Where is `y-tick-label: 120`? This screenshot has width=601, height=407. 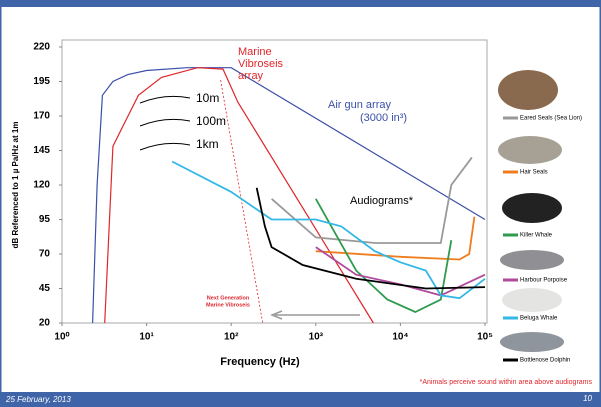
y-tick-label: 120 is located at coordinates (41, 185).